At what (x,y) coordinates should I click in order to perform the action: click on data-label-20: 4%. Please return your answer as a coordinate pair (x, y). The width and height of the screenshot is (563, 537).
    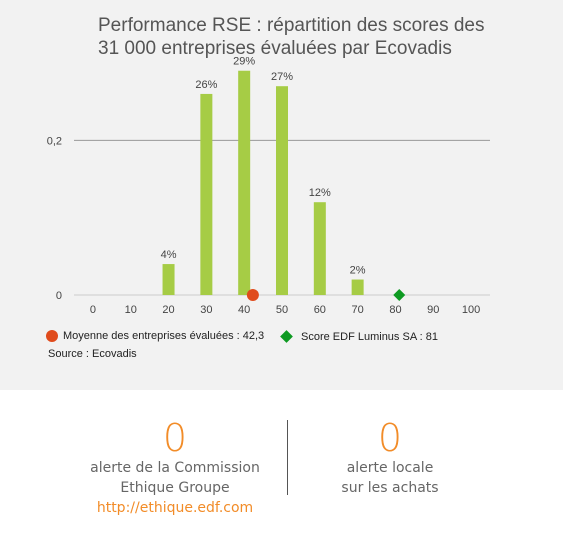
    Looking at the image, I should click on (169, 255).